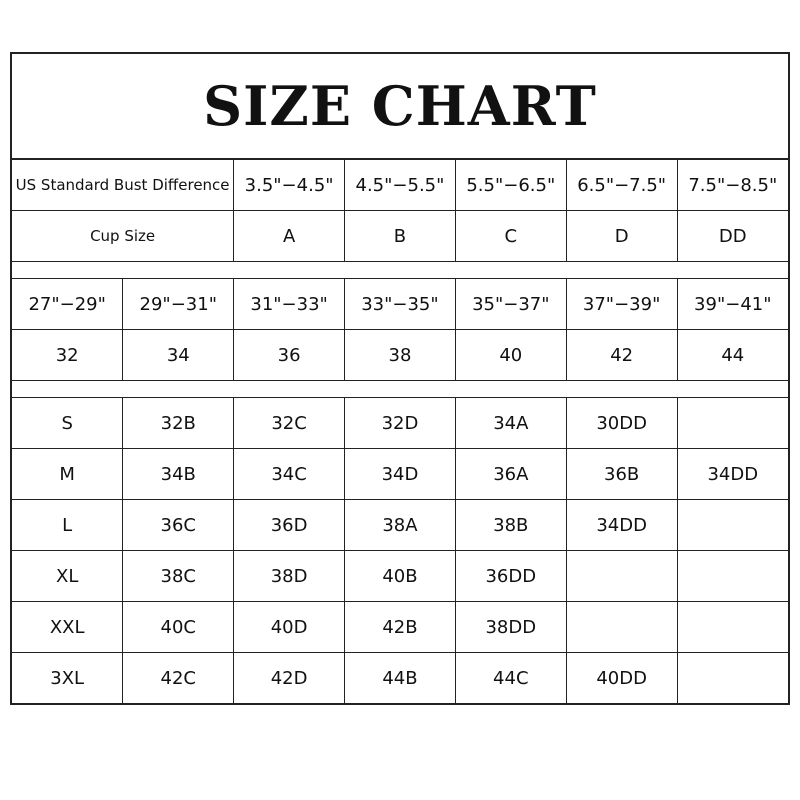 This screenshot has width=800, height=800. I want to click on size-cell: 44B, so click(400, 677).